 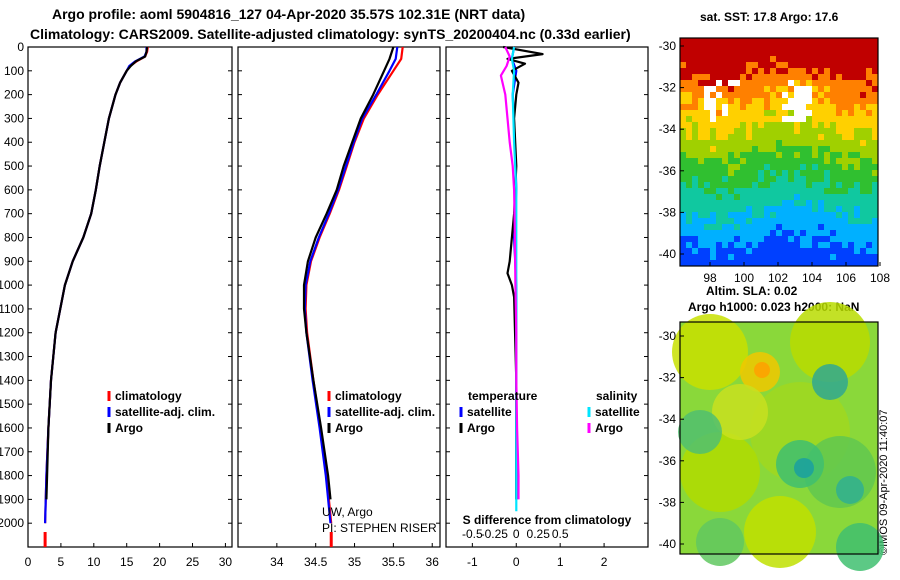 What do you see at coordinates (617, 412) in the screenshot?
I see `legend-label-sal_satellite: satellite` at bounding box center [617, 412].